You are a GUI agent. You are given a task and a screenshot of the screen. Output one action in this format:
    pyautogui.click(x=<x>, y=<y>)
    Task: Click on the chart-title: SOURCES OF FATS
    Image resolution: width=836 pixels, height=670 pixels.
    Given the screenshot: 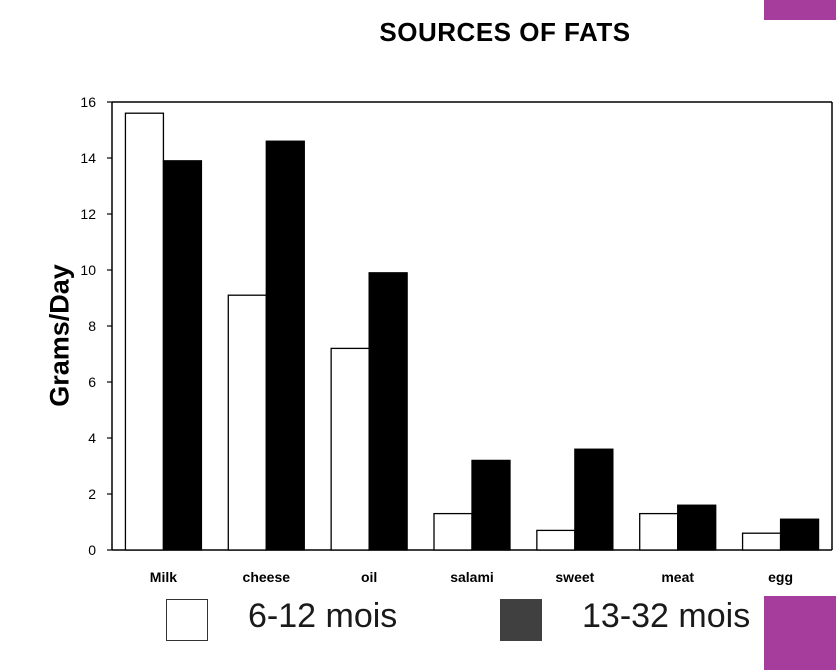 What is the action you would take?
    pyautogui.click(x=505, y=32)
    